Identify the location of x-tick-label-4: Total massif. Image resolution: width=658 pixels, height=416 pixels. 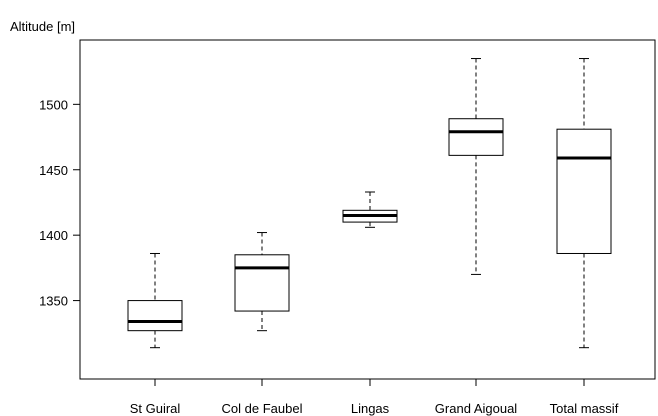
(584, 408).